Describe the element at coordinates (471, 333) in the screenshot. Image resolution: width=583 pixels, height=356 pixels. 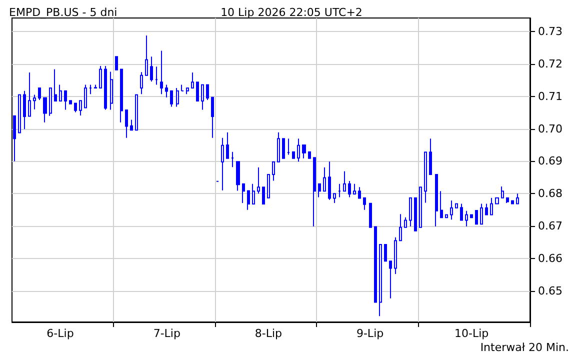
I see `x-tick-label: 10-Lip` at that location.